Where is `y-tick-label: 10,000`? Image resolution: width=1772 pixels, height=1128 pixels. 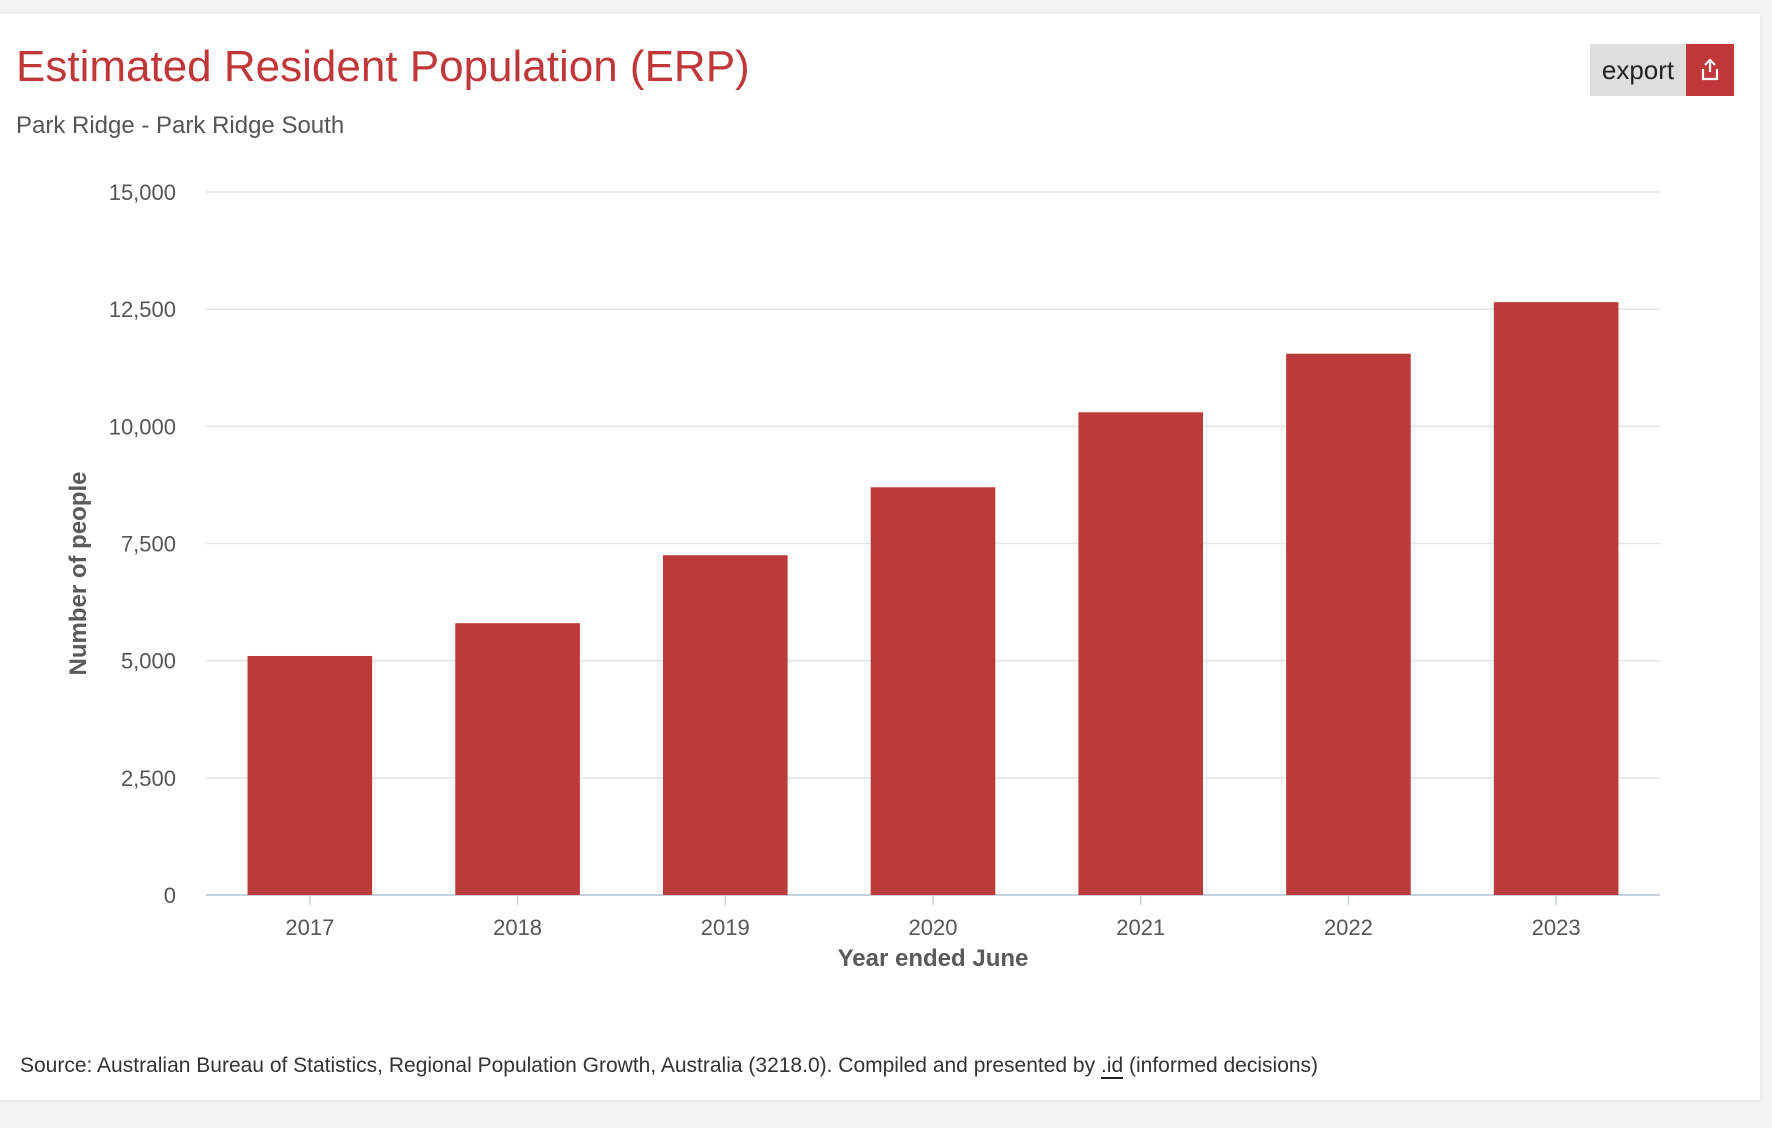 y-tick-label: 10,000 is located at coordinates (142, 426).